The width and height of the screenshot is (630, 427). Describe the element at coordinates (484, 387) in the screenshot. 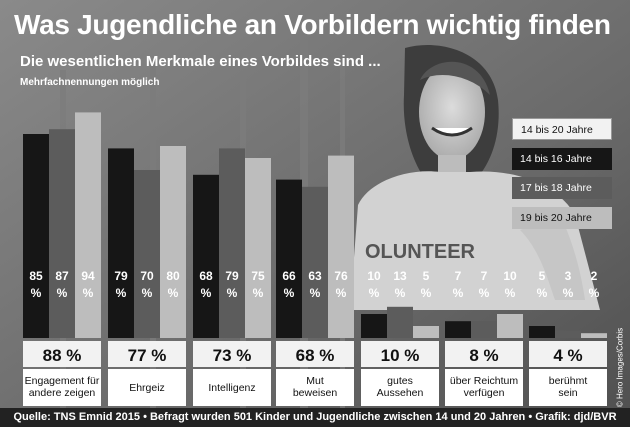

I see `category-label-6: über Reichtum verfügen` at that location.